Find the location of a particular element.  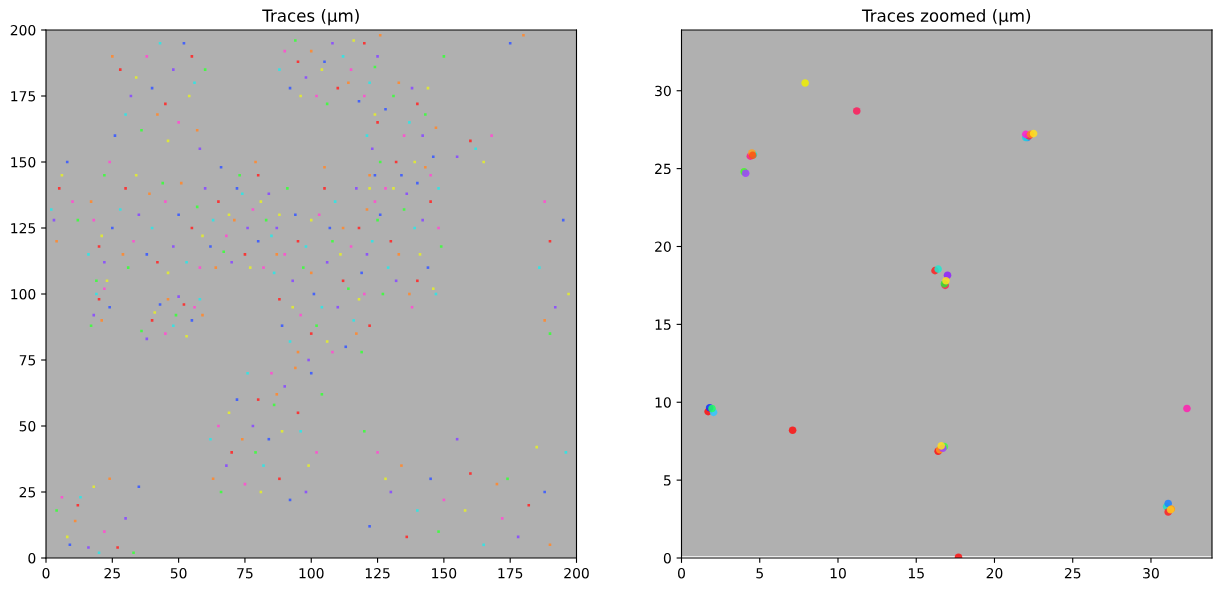

y-tick-label: 5 is located at coordinates (667, 480).